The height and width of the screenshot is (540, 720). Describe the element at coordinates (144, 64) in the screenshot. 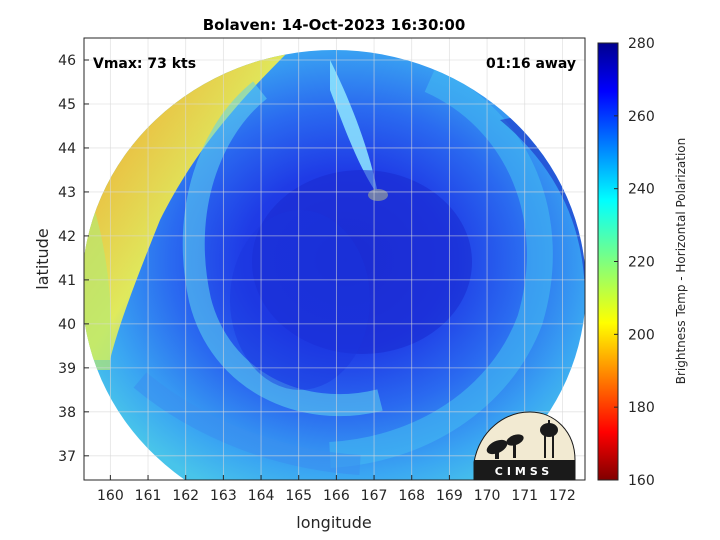

I see `vmax-annotation: Vmax: 73 kts` at that location.